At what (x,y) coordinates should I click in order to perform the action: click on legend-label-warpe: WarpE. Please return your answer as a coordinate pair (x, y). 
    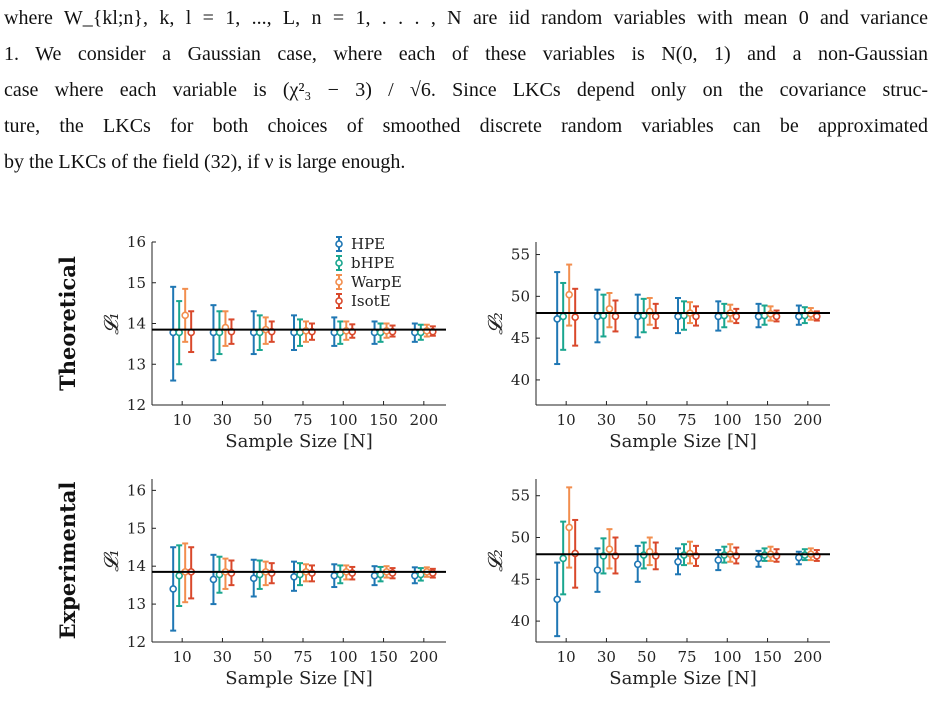
    Looking at the image, I should click on (376, 282).